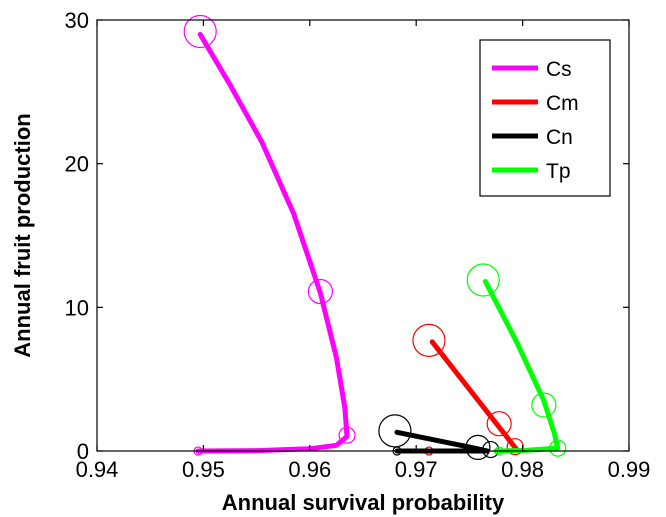 The width and height of the screenshot is (666, 517). I want to click on y-tick-label: 10, so click(77, 307).